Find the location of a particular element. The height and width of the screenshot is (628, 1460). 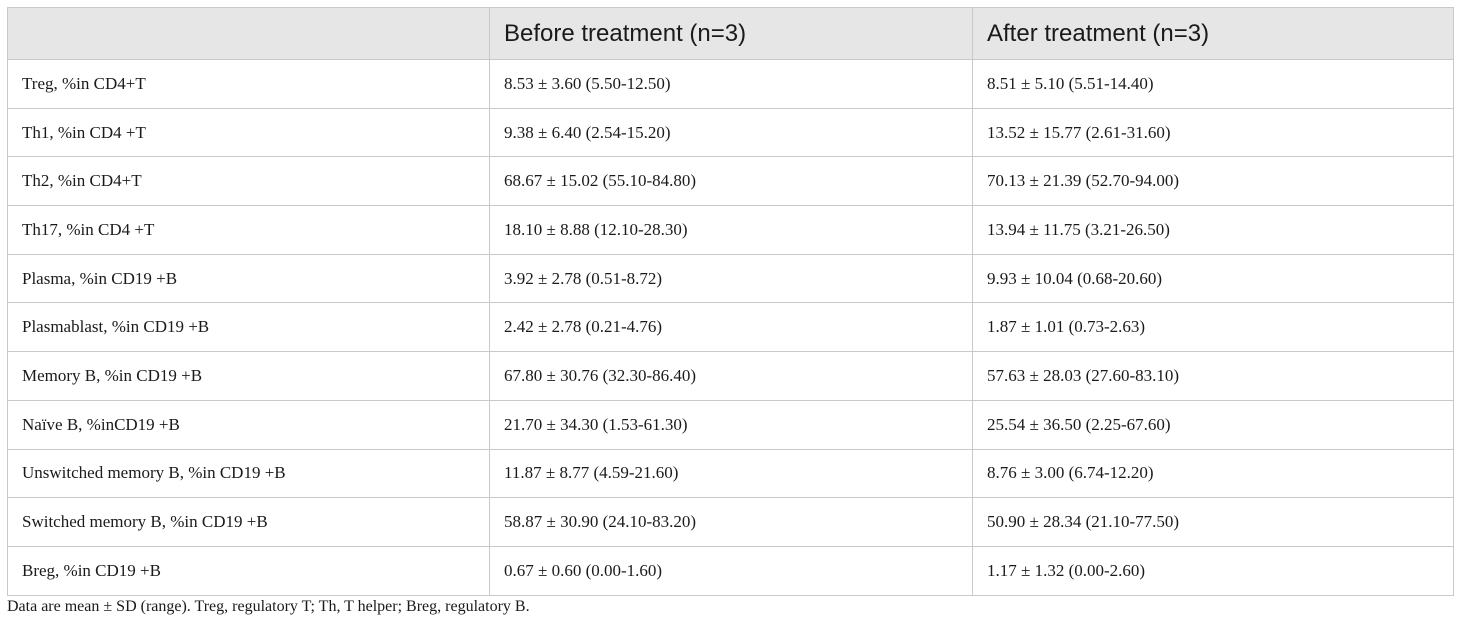

row-label: Plasmablast, %in CD19 +B is located at coordinates (248, 327).